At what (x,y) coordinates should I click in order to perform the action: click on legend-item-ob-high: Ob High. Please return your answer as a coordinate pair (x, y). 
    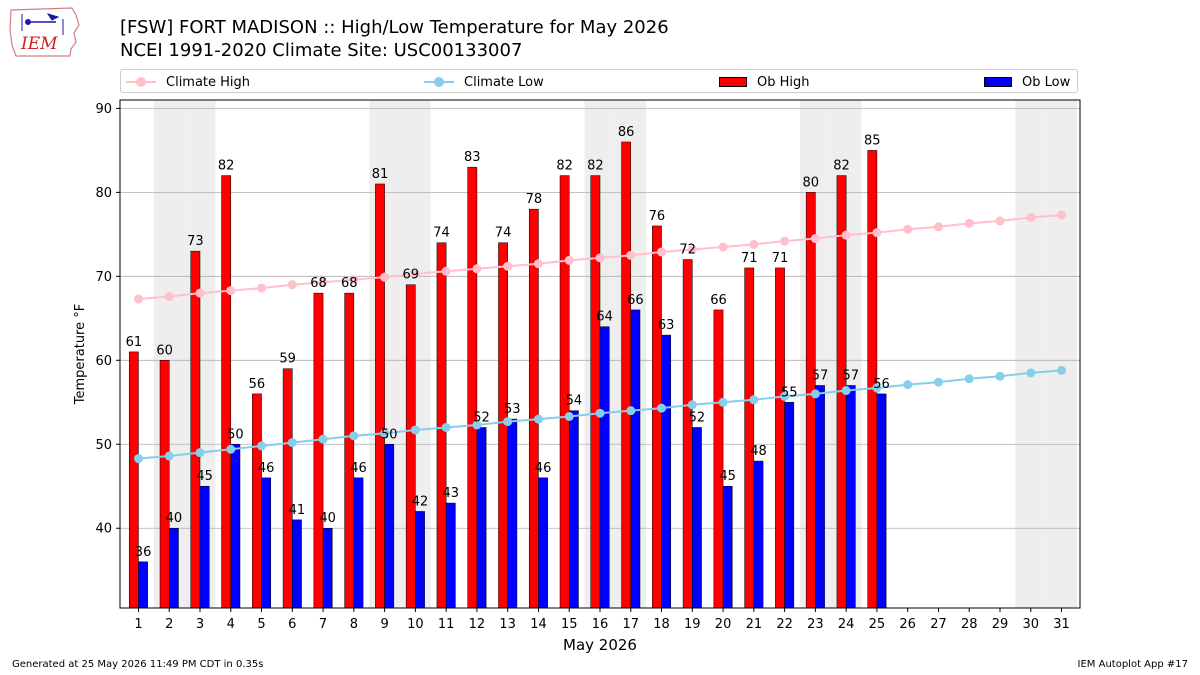
    Looking at the image, I should click on (764, 82).